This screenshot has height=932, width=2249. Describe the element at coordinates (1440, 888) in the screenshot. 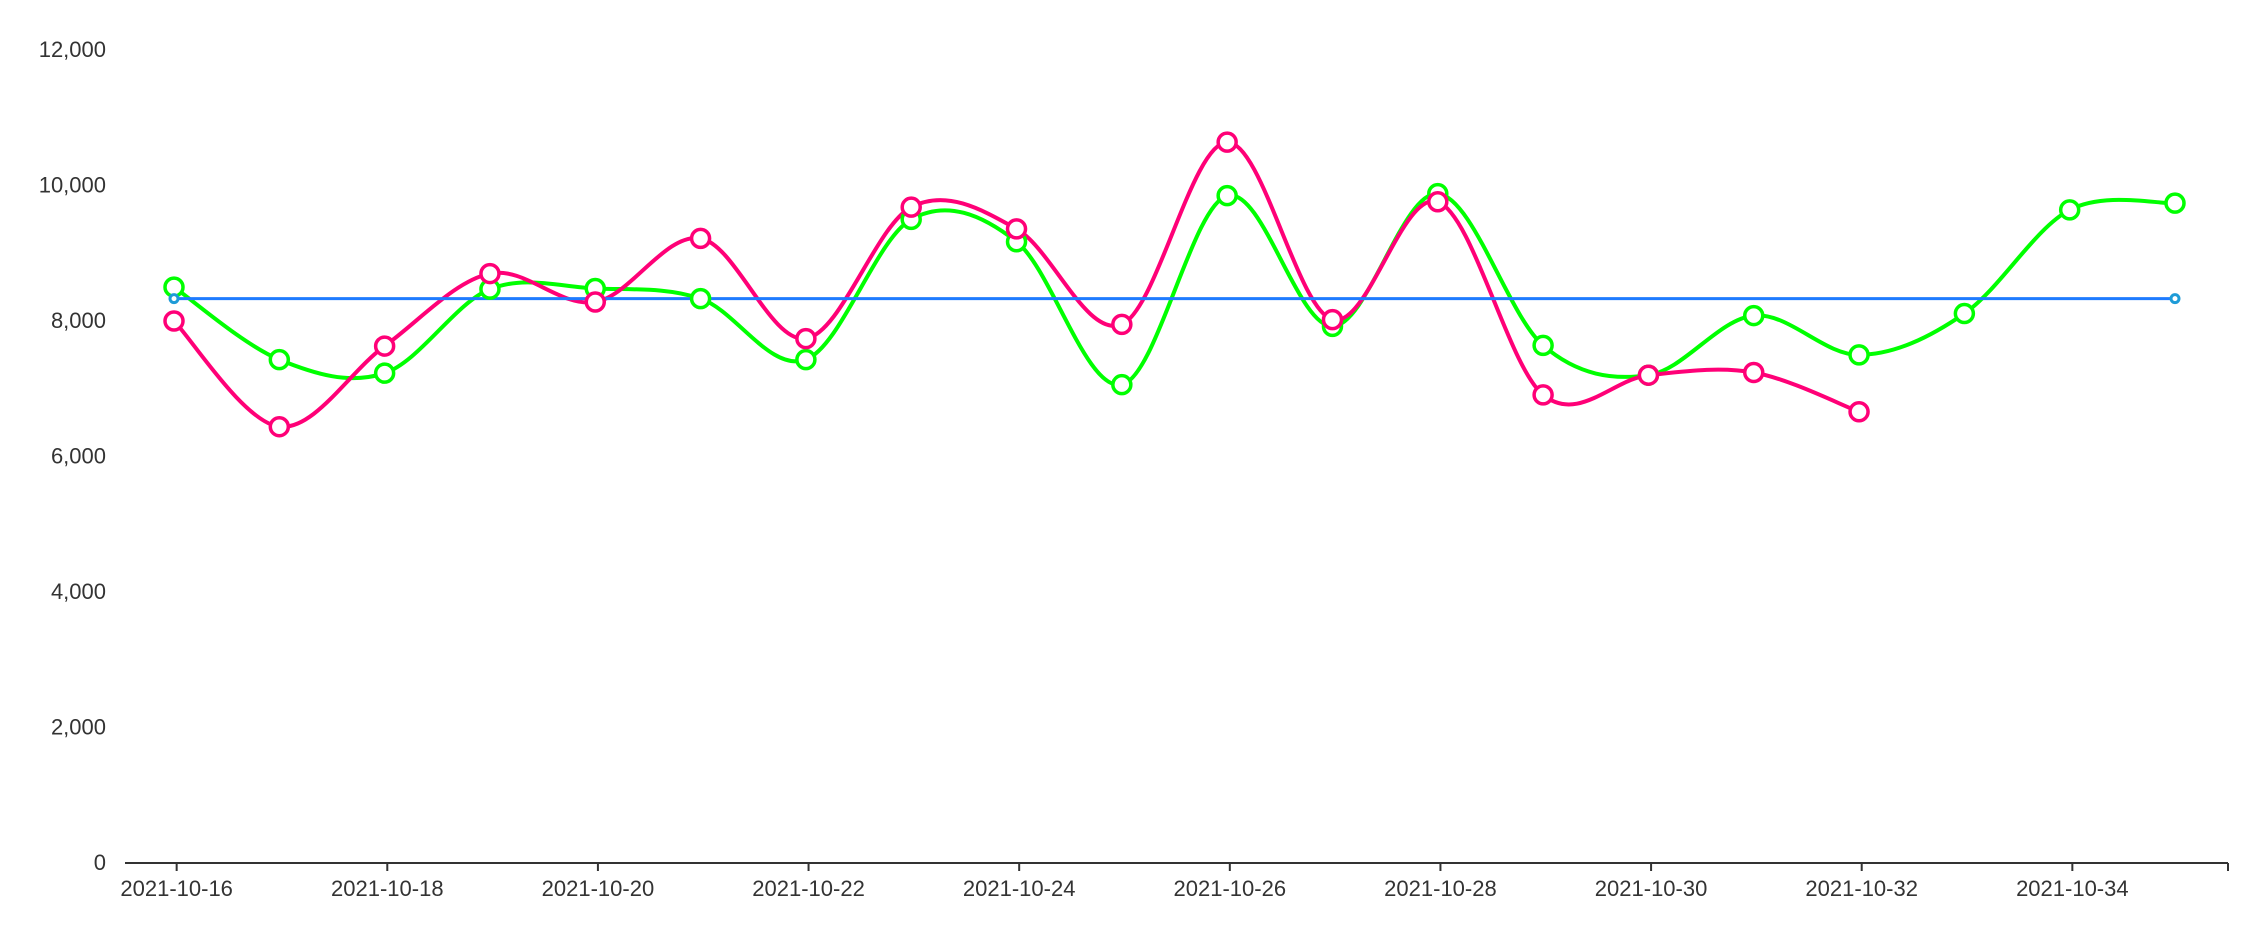

I see `x-tick-label: 2021-10-28` at that location.